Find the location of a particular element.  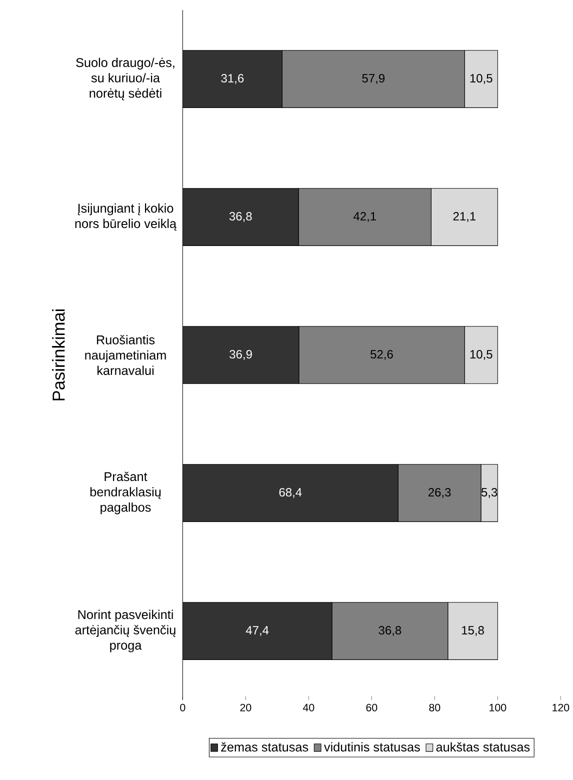

data-label: 5,3 is located at coordinates (489, 493).